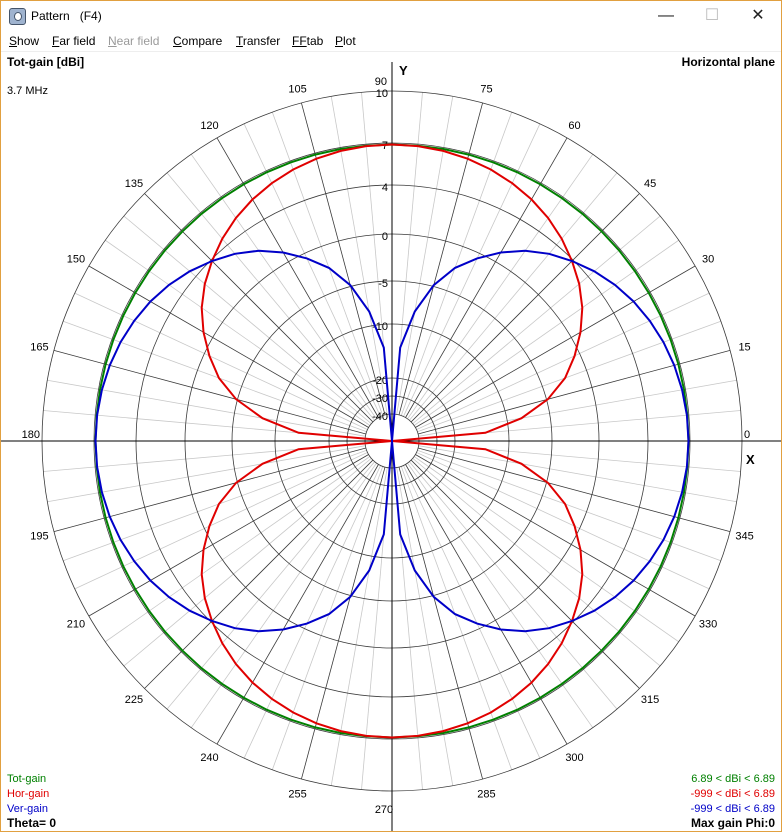 The image size is (782, 832). Describe the element at coordinates (308, 41) in the screenshot. I see `menu-fftab: FFtab` at that location.